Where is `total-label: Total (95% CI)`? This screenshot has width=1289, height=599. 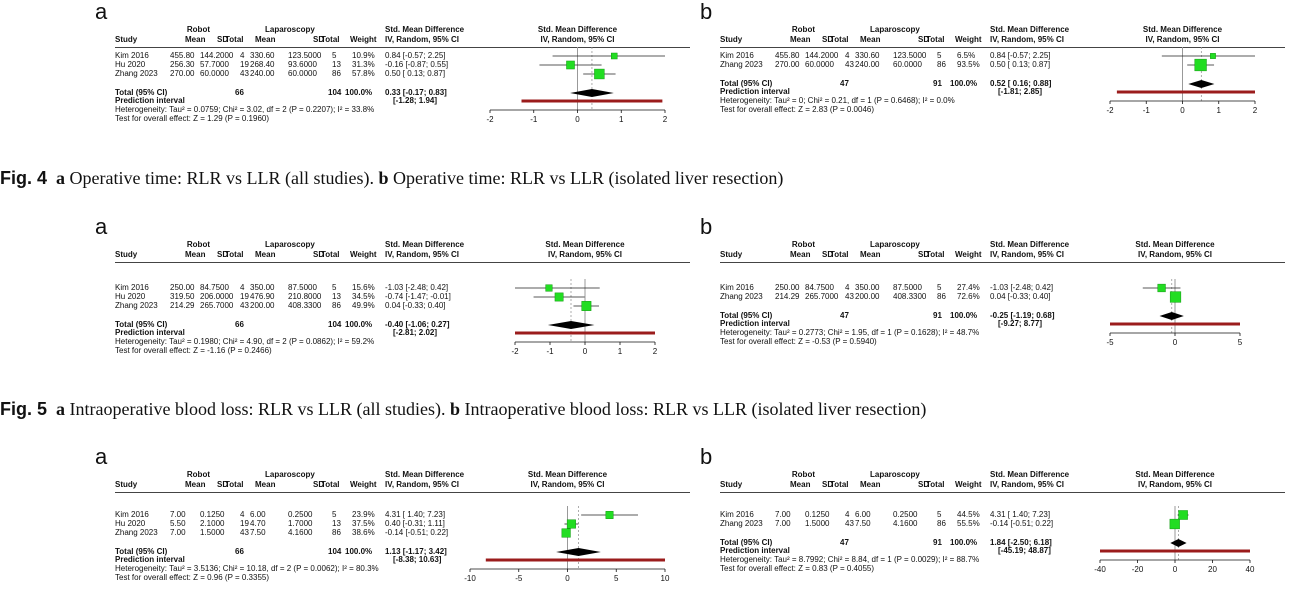
total-label: Total (95% CI) is located at coordinates (746, 83).